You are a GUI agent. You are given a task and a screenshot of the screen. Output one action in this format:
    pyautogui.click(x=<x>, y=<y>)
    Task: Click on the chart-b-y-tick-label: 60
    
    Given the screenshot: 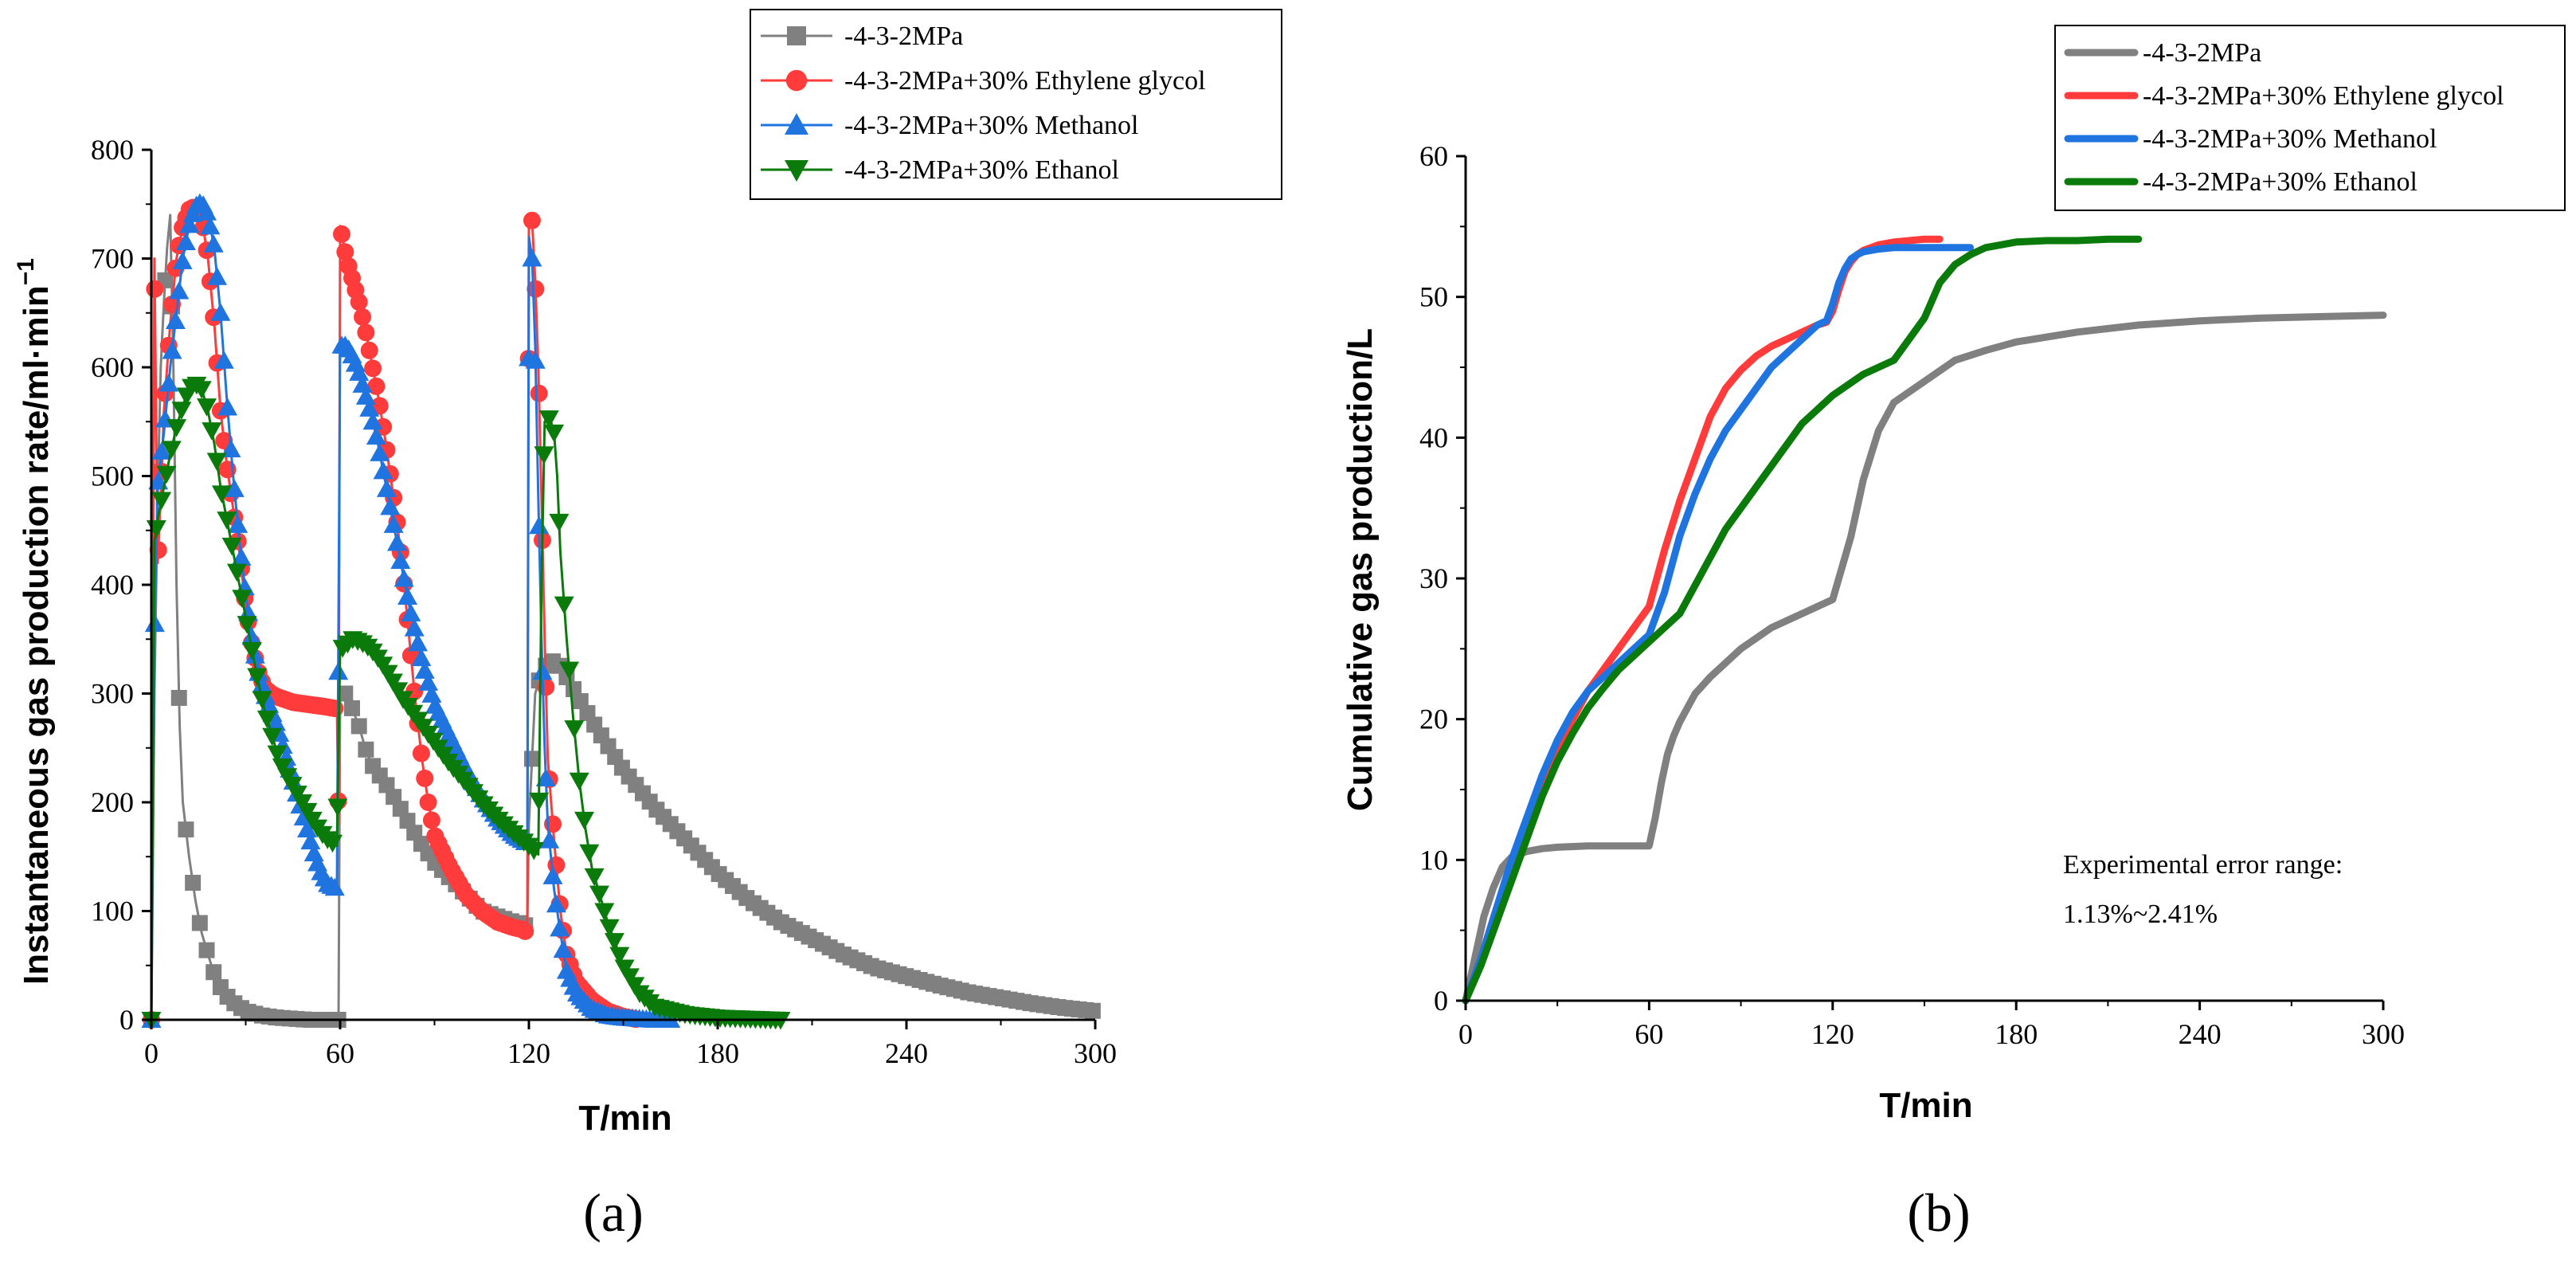 What is the action you would take?
    pyautogui.click(x=1433, y=156)
    